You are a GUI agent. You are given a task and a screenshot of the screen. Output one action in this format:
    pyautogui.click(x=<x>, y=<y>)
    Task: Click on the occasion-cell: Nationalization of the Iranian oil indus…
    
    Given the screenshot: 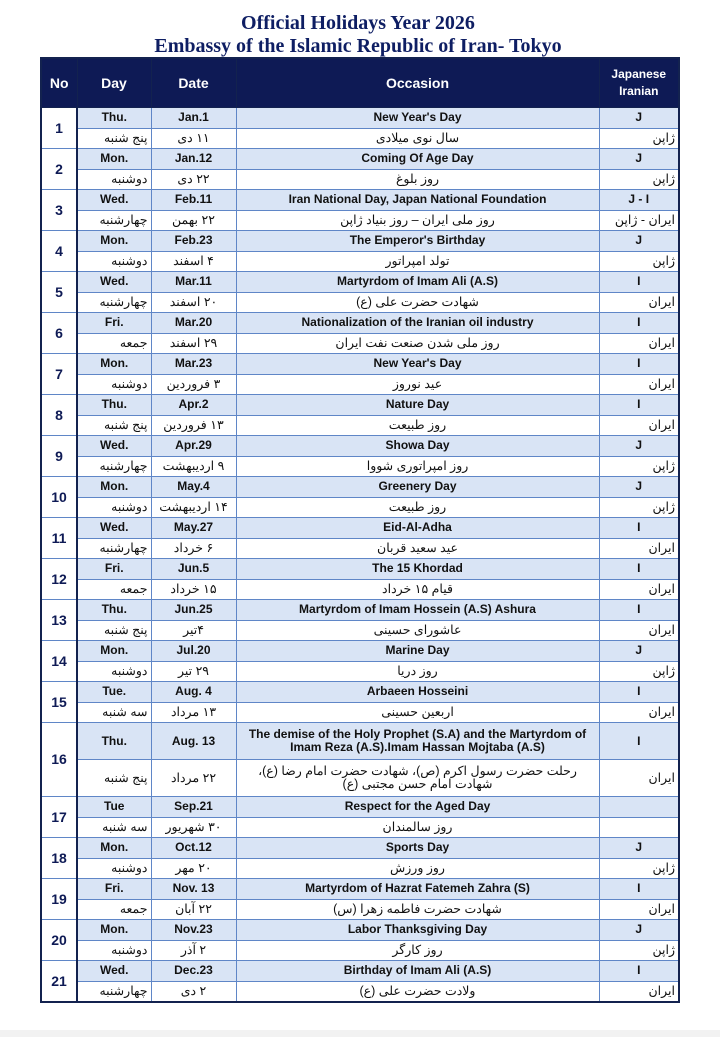 What is the action you would take?
    pyautogui.click(x=417, y=323)
    